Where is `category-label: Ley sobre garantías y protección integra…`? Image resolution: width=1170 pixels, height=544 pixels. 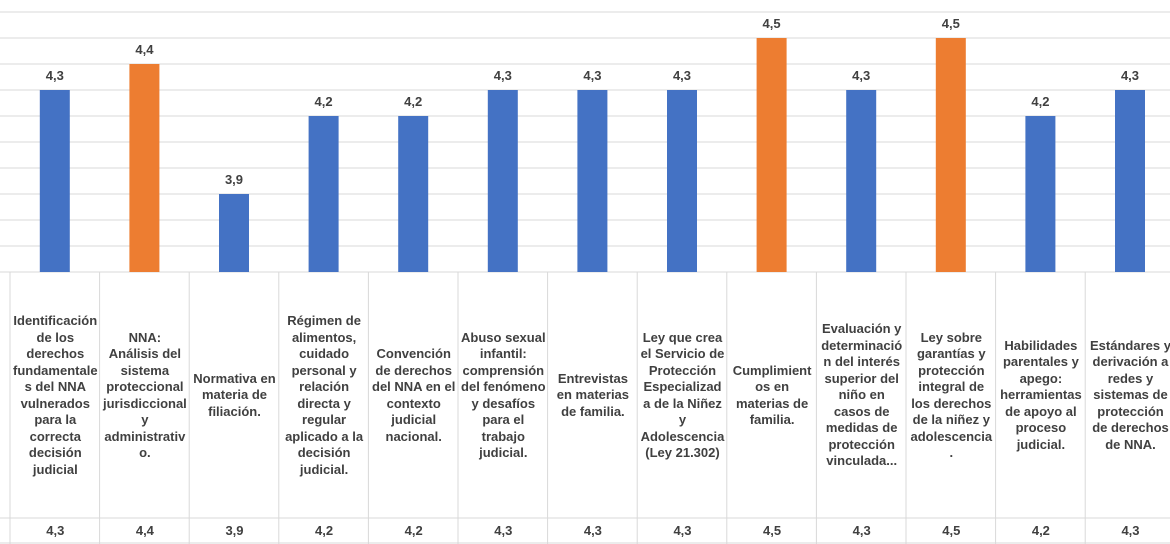 category-label: Ley sobre garantías y protección integra… is located at coordinates (951, 395).